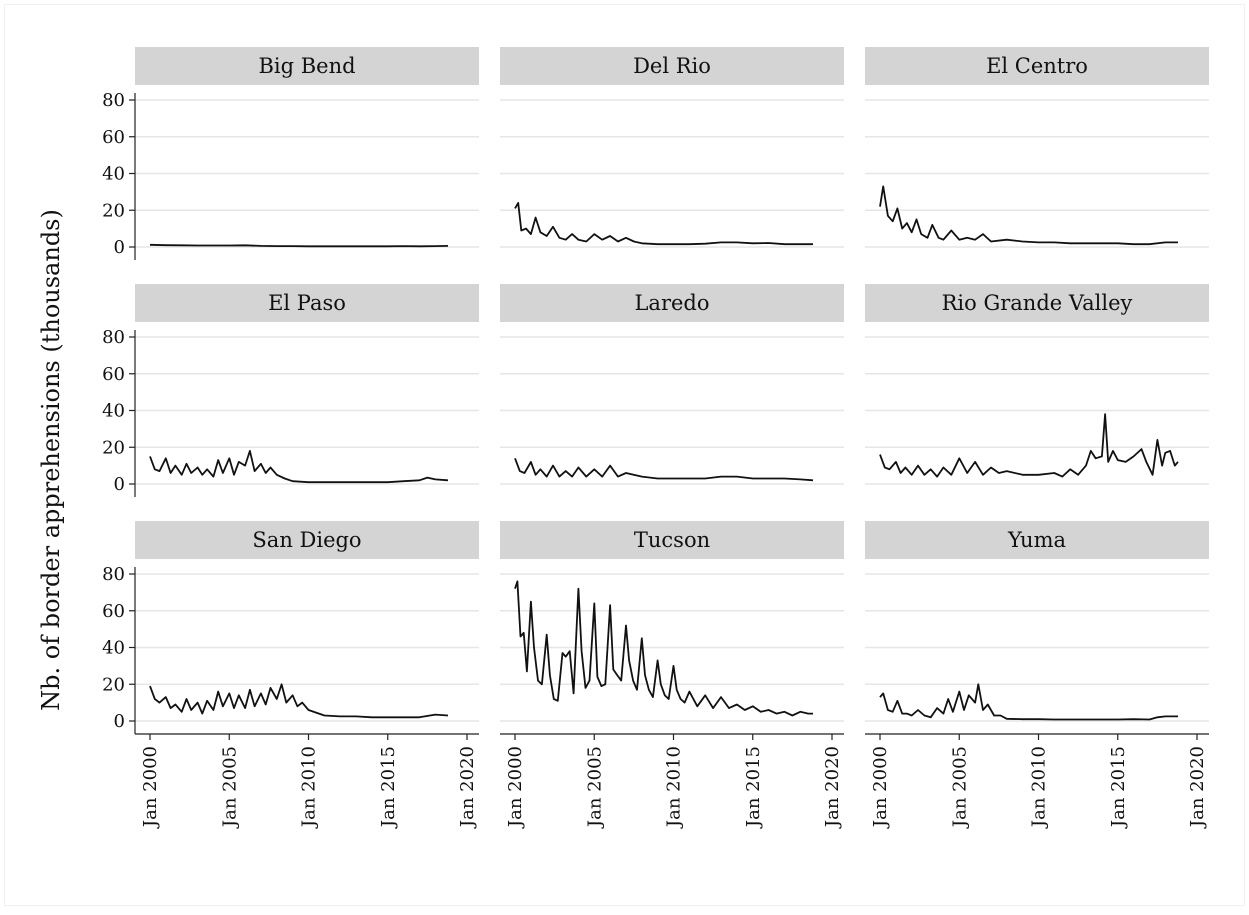 Image resolution: width=1249 pixels, height=915 pixels. What do you see at coordinates (1037, 147) in the screenshot?
I see `panel-el-centro: El Centro` at bounding box center [1037, 147].